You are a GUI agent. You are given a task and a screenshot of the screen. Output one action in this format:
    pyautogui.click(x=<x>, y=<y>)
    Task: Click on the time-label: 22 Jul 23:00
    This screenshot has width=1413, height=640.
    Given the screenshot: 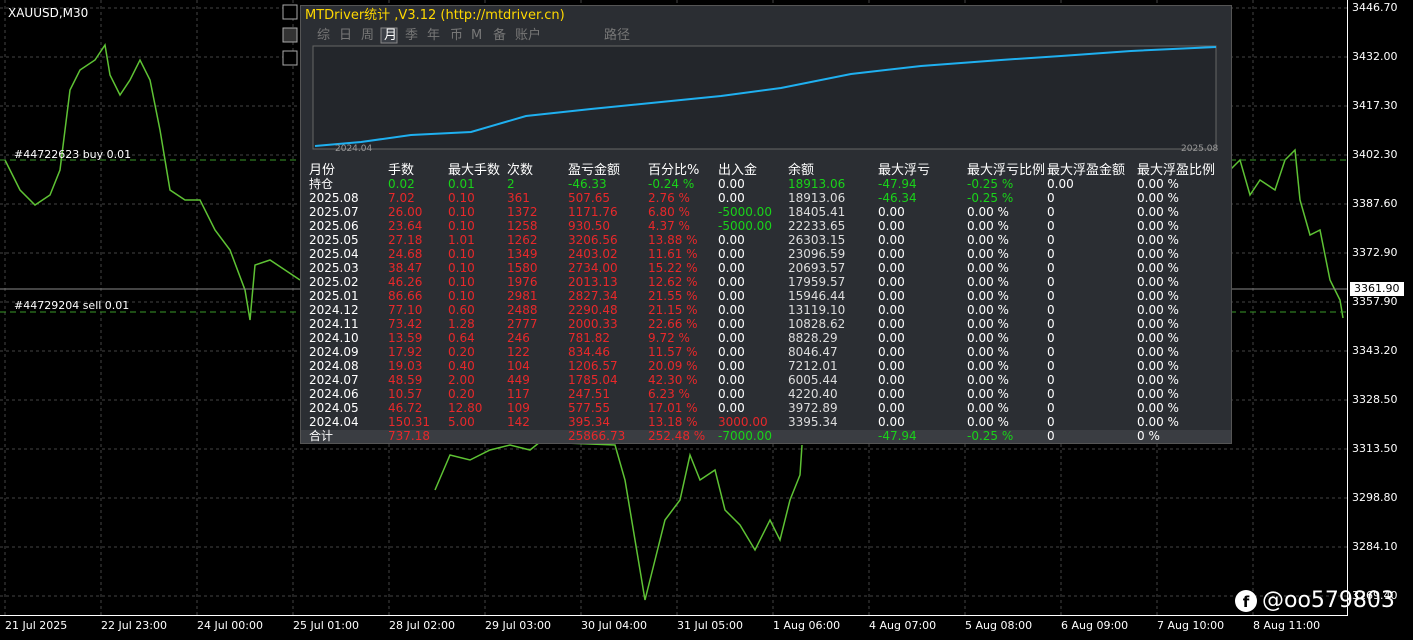 What is the action you would take?
    pyautogui.click(x=134, y=625)
    